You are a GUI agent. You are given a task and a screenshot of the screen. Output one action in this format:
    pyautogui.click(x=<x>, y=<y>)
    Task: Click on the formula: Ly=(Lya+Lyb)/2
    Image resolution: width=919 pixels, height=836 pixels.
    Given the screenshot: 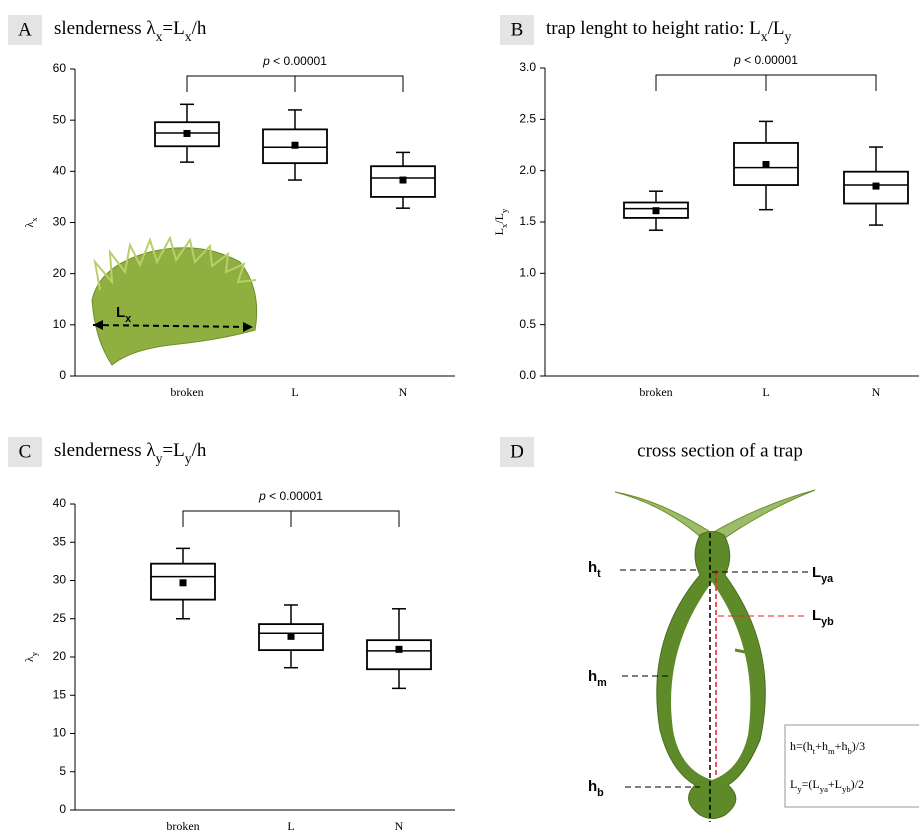 What is the action you would take?
    pyautogui.click(x=827, y=785)
    